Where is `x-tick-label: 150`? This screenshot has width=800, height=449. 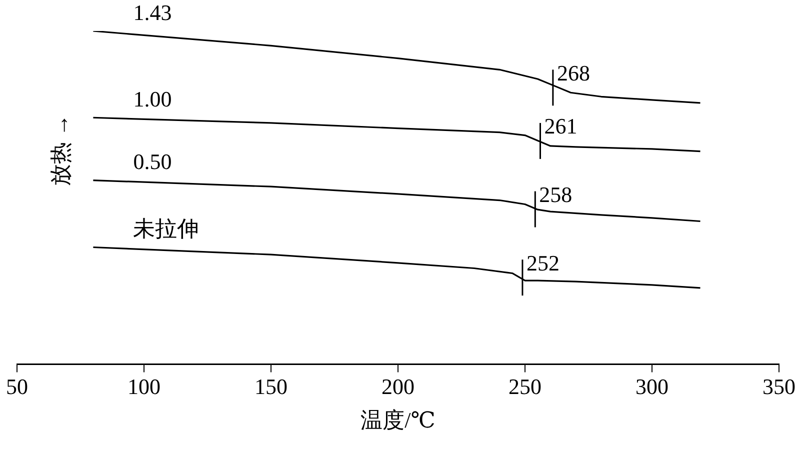 x-tick-label: 150 is located at coordinates (271, 387).